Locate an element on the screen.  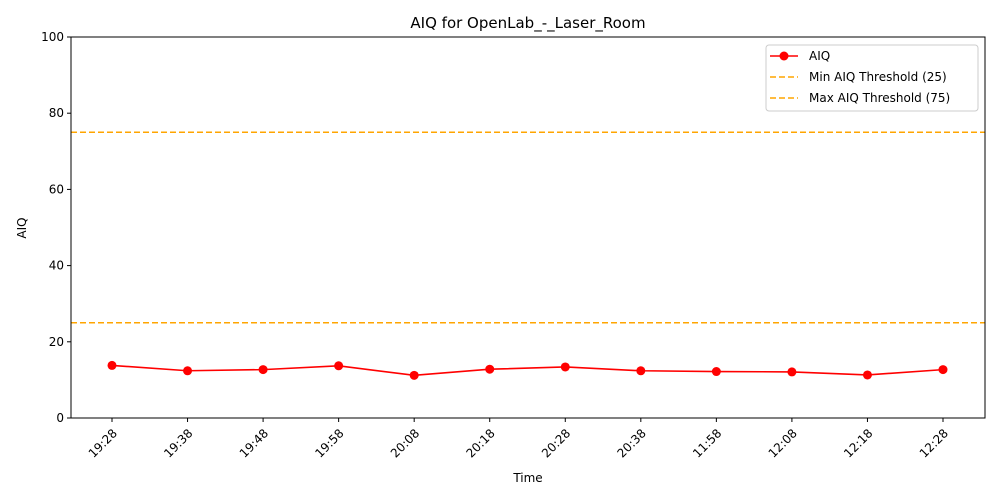
y-tick-label: 20 is located at coordinates (56, 342).